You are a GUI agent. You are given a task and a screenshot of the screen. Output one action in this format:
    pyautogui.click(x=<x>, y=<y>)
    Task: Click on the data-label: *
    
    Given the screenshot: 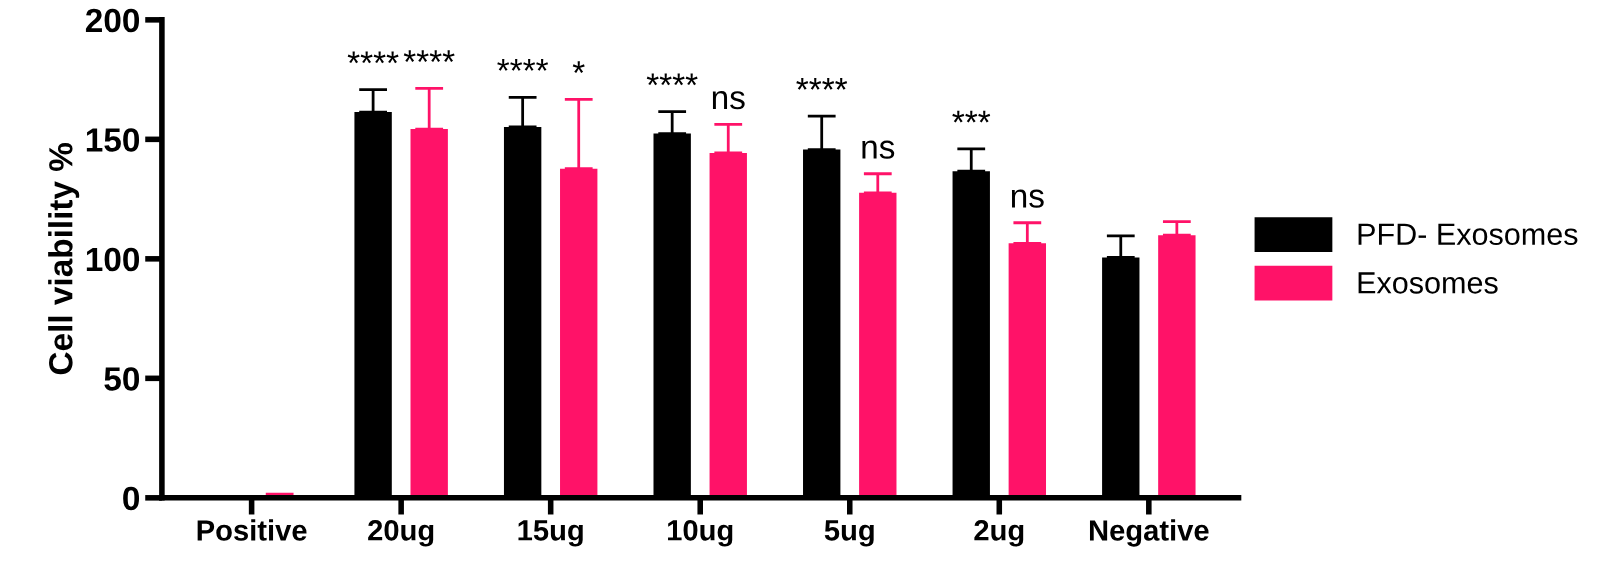 What is the action you would take?
    pyautogui.click(x=578, y=67)
    